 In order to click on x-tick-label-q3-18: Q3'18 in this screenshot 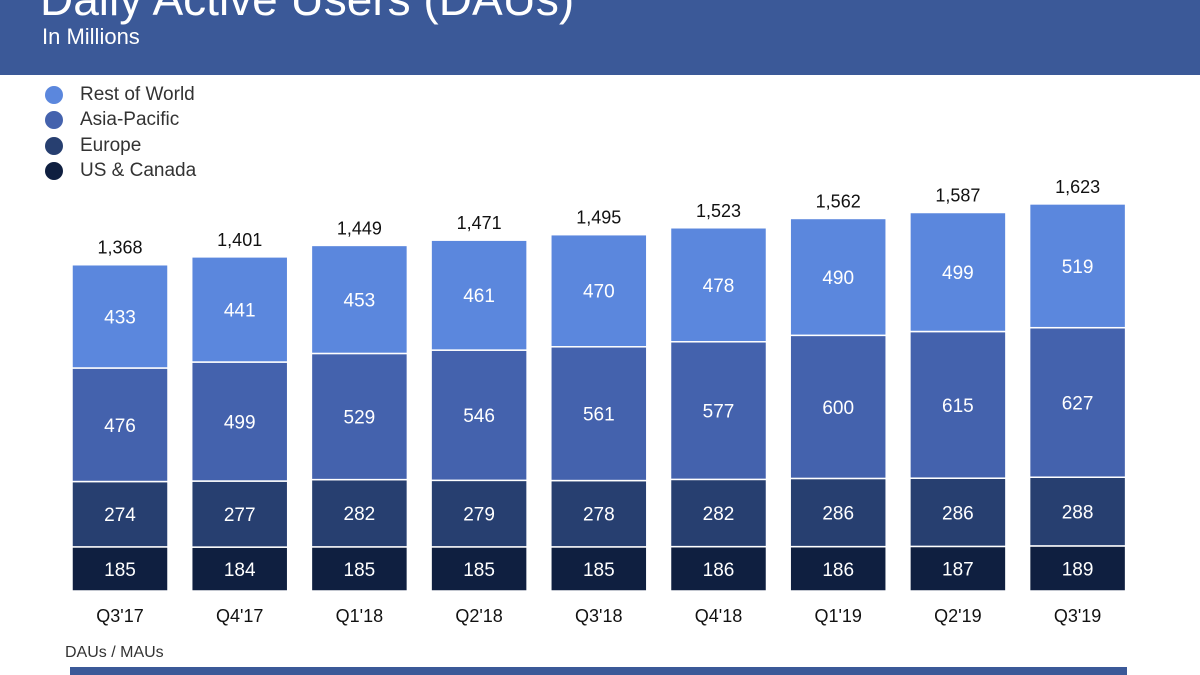, I will do `click(598, 616)`.